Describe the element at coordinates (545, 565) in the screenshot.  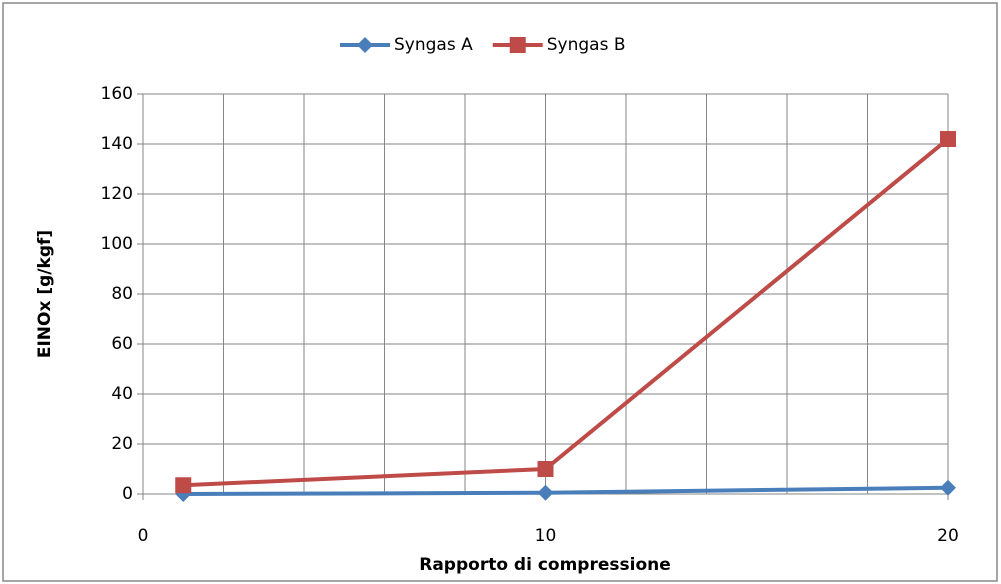
I see `x-axis-label: Rapporto di compressione` at that location.